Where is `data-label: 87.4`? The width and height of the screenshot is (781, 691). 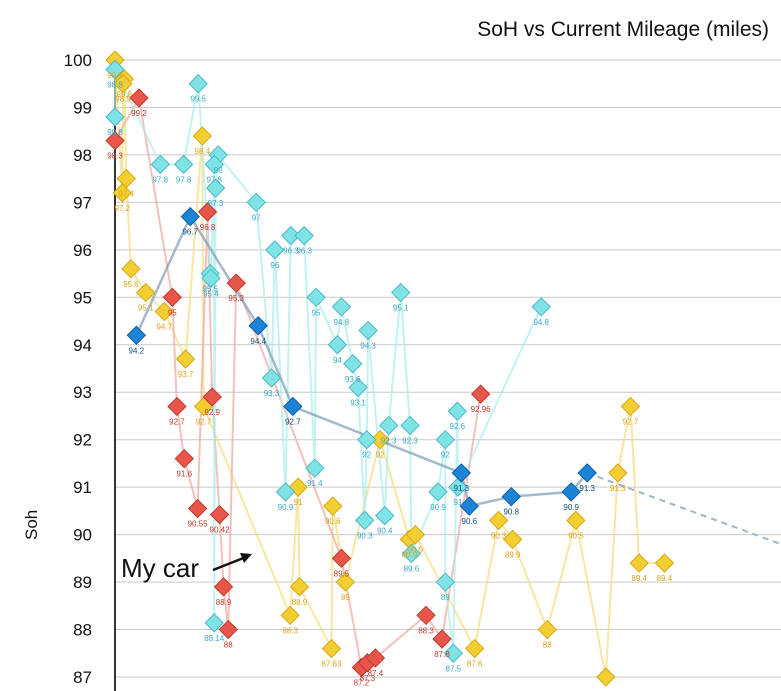 data-label: 87.4 is located at coordinates (376, 673).